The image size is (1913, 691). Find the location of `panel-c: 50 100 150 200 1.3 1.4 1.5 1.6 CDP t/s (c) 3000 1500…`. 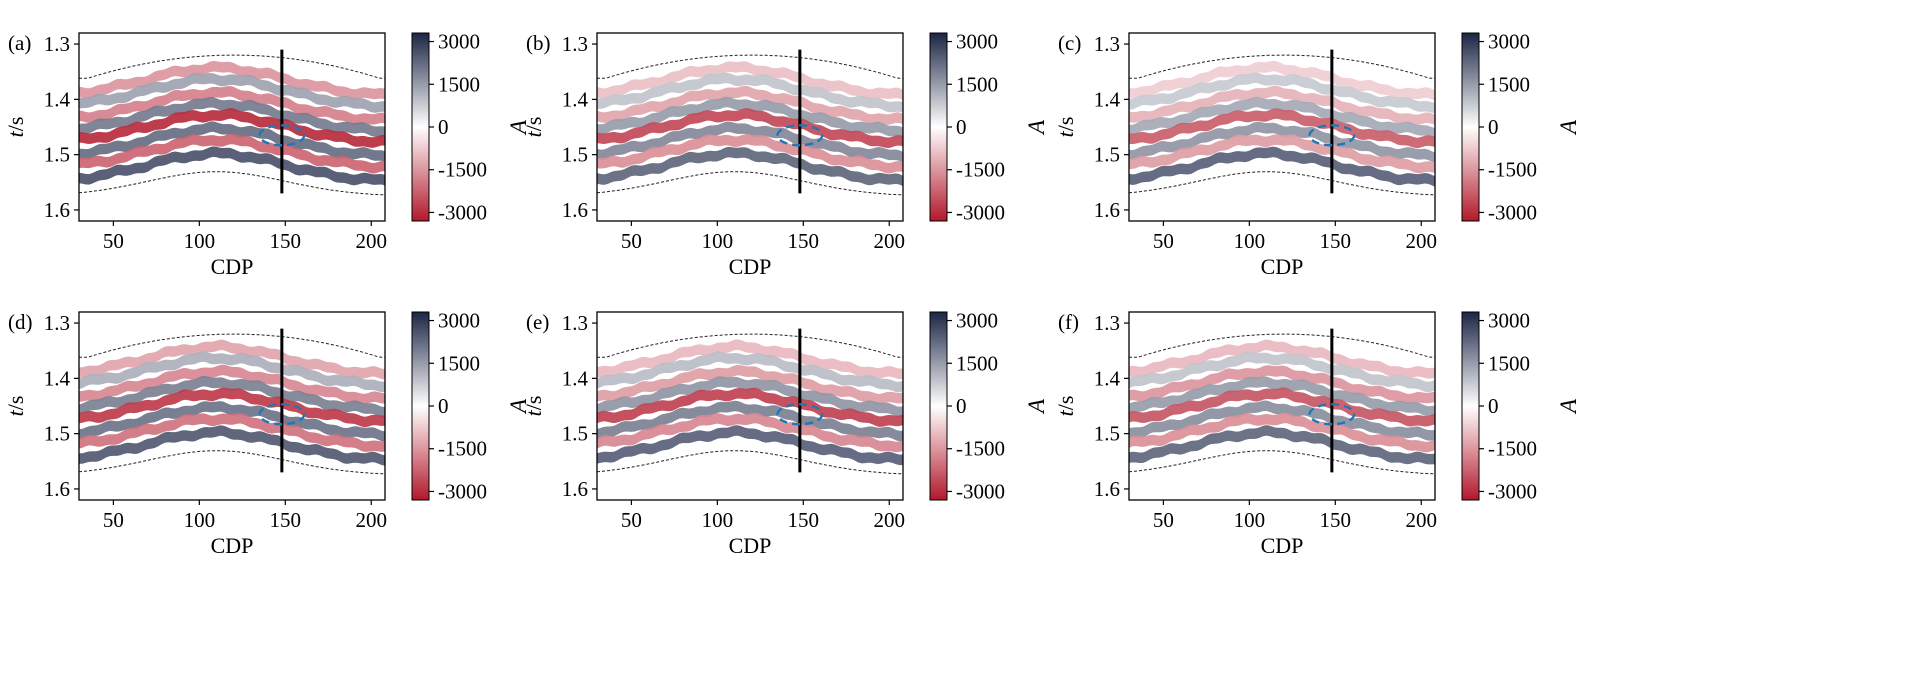

panel-c: 50 100 150 200 1.3 1.4 1.5 1.6 CDP t/s (c) 3000 1500… is located at coordinates (1317, 154).